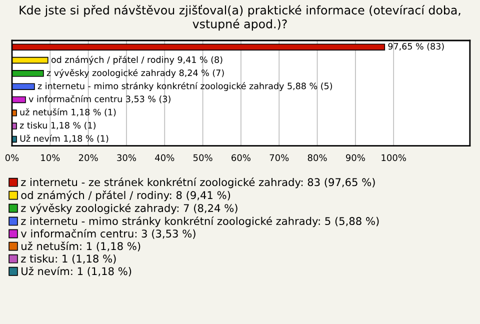 The height and width of the screenshot is (324, 480). I want to click on x-tick-label: 50%, so click(202, 158).